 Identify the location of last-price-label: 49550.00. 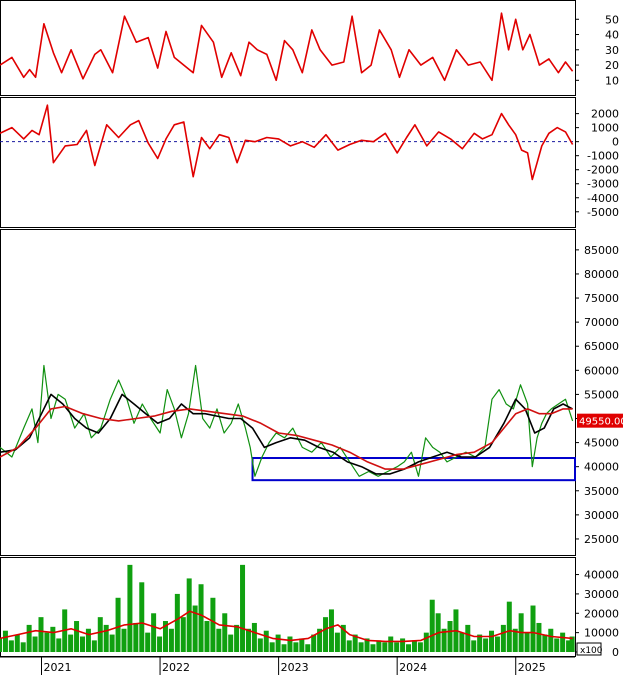
(601, 422).